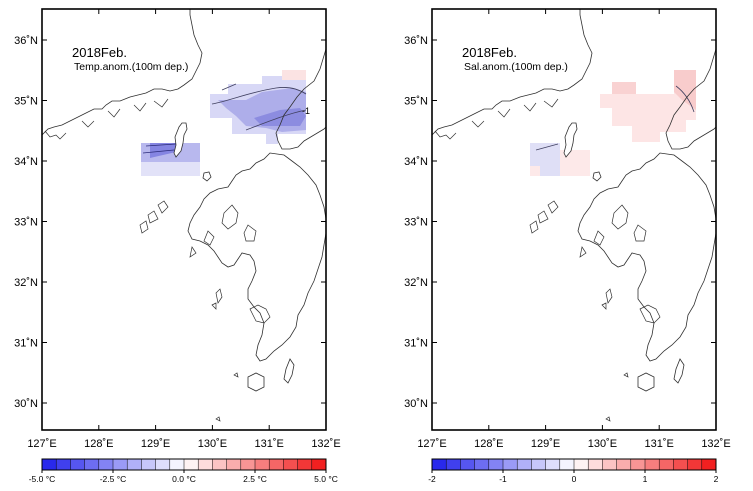 The height and width of the screenshot is (491, 753). Describe the element at coordinates (432, 479) in the screenshot. I see `colorbar-label: -2` at that location.